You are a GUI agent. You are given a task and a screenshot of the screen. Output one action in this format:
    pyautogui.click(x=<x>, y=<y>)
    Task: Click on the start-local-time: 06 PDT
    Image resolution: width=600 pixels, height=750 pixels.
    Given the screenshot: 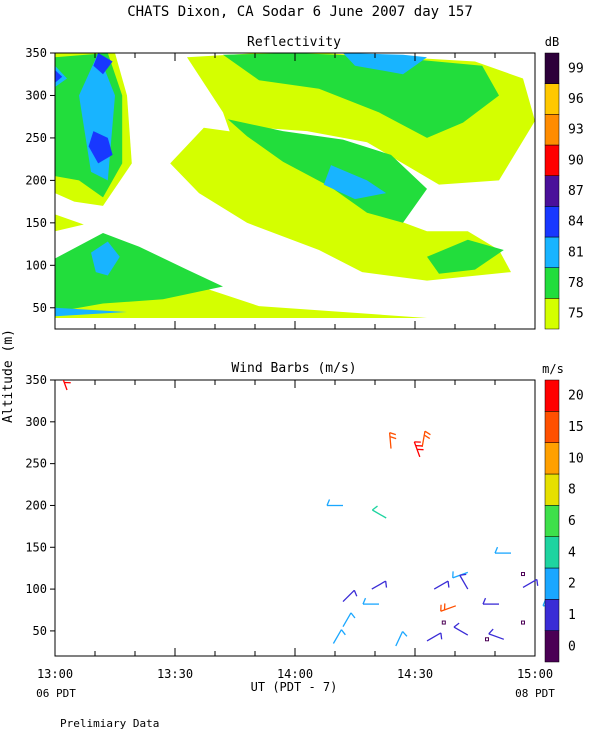 What is the action you would take?
    pyautogui.click(x=56, y=693)
    